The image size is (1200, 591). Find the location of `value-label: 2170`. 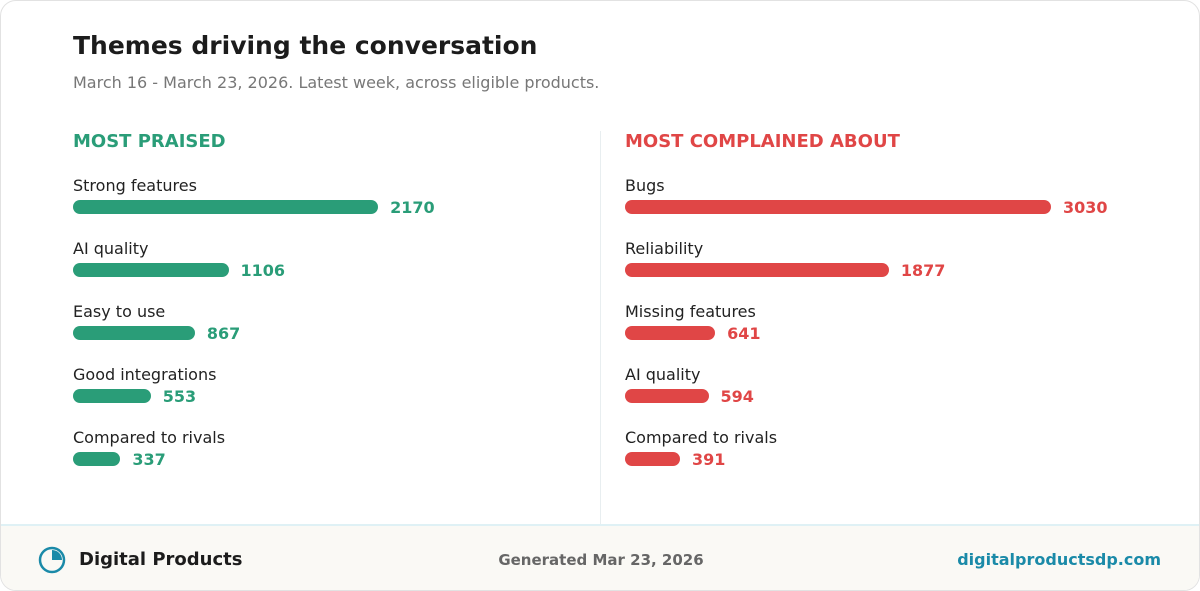

value-label: 2170 is located at coordinates (412, 207).